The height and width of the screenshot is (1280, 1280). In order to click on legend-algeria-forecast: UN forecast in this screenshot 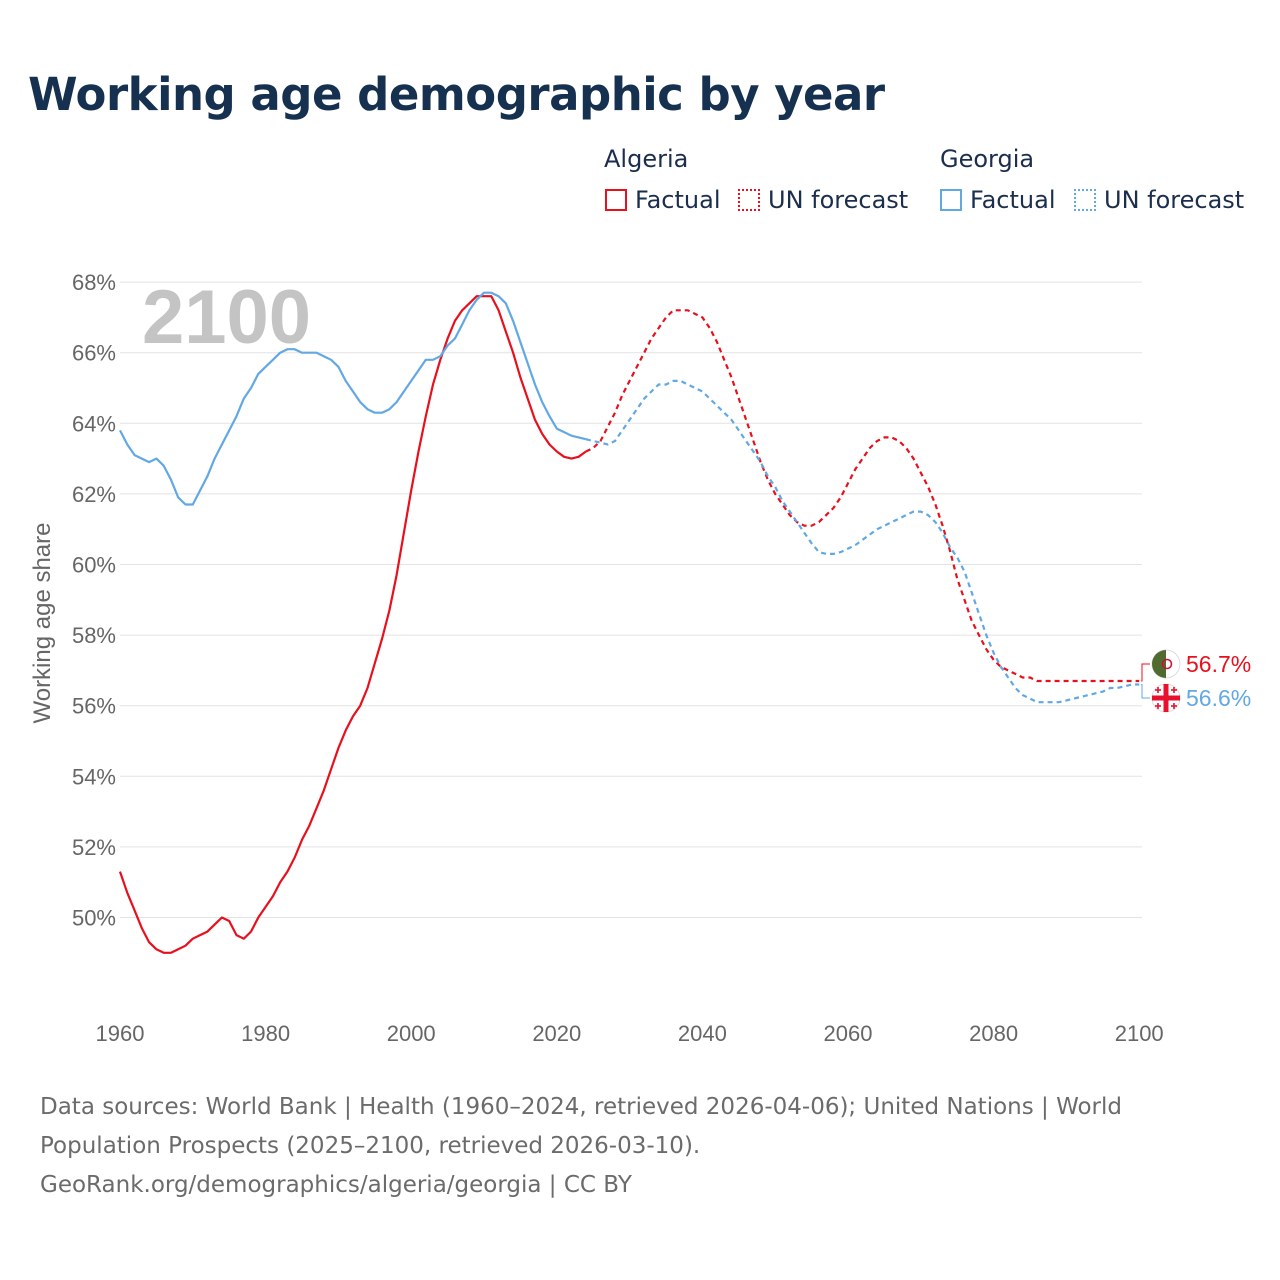, I will do `click(823, 200)`.